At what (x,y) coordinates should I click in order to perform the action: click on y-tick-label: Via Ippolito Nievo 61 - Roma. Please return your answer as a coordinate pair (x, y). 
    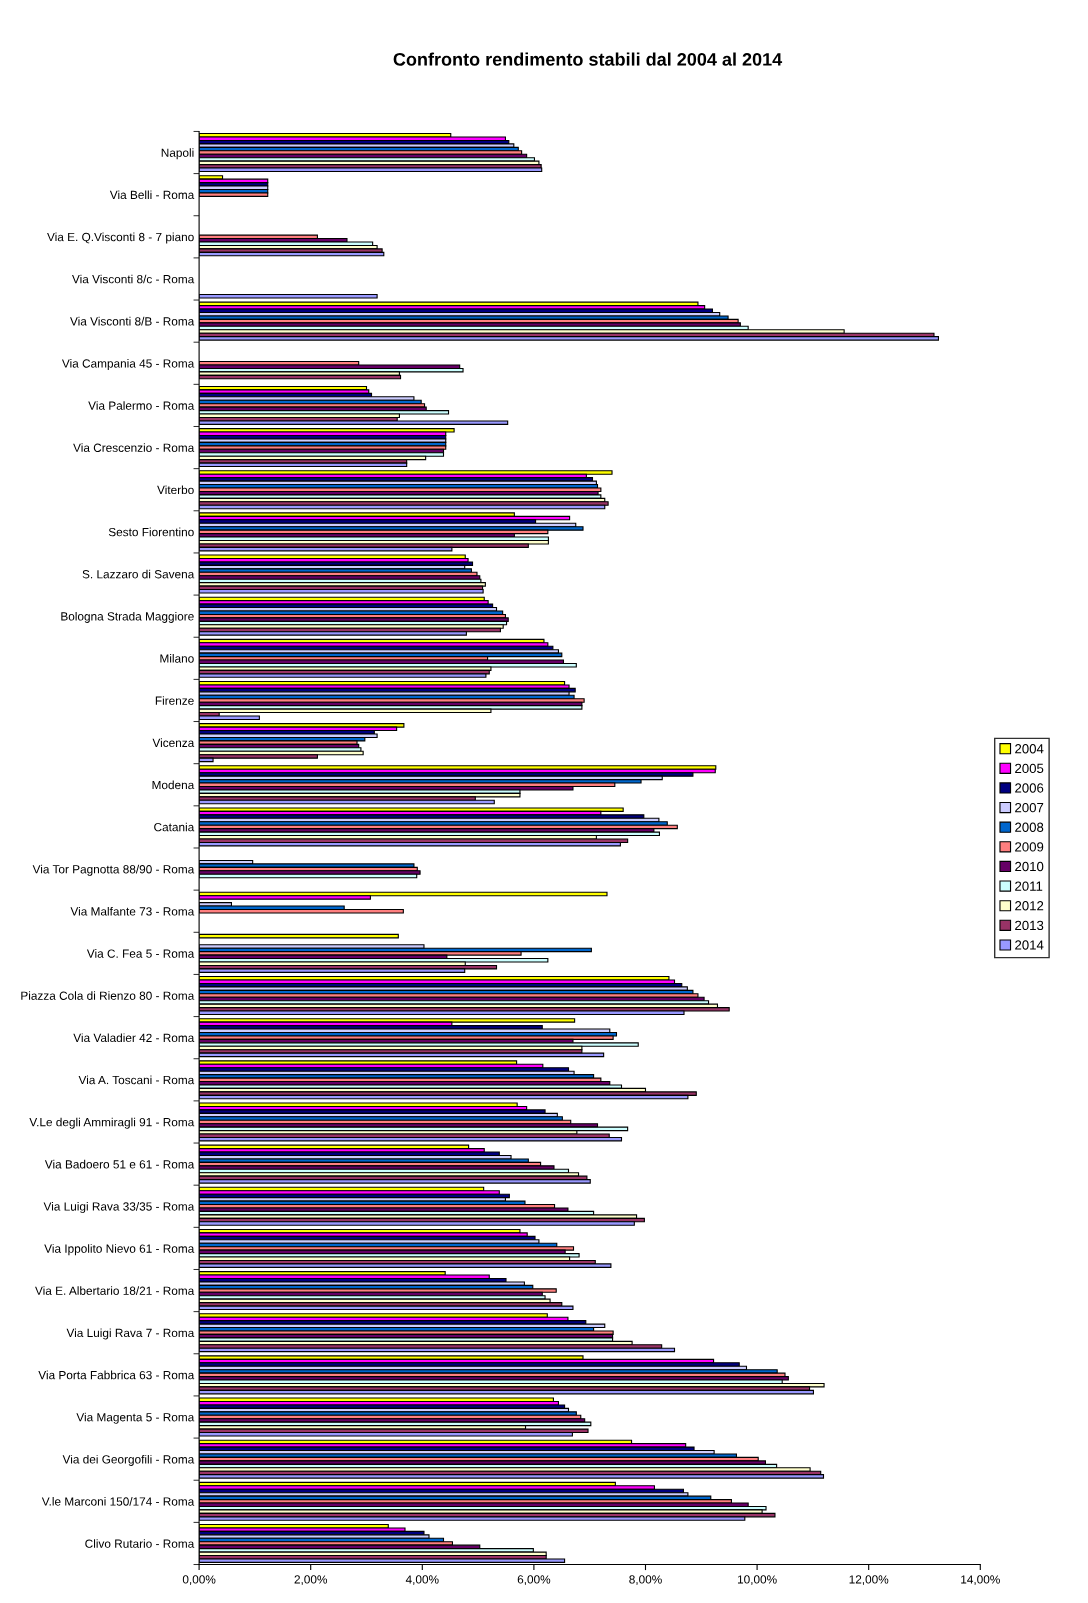
    Looking at the image, I should click on (119, 1250).